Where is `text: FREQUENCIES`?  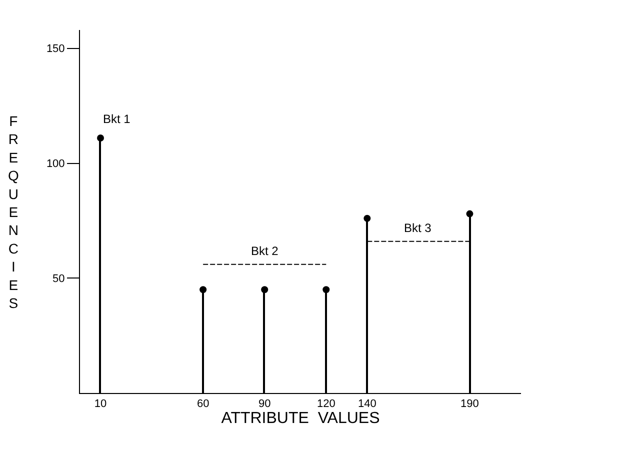
text: FREQUENCIES is located at coordinates (13, 212).